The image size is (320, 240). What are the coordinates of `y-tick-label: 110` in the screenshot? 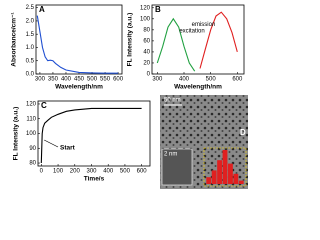 It's located at (31, 119).